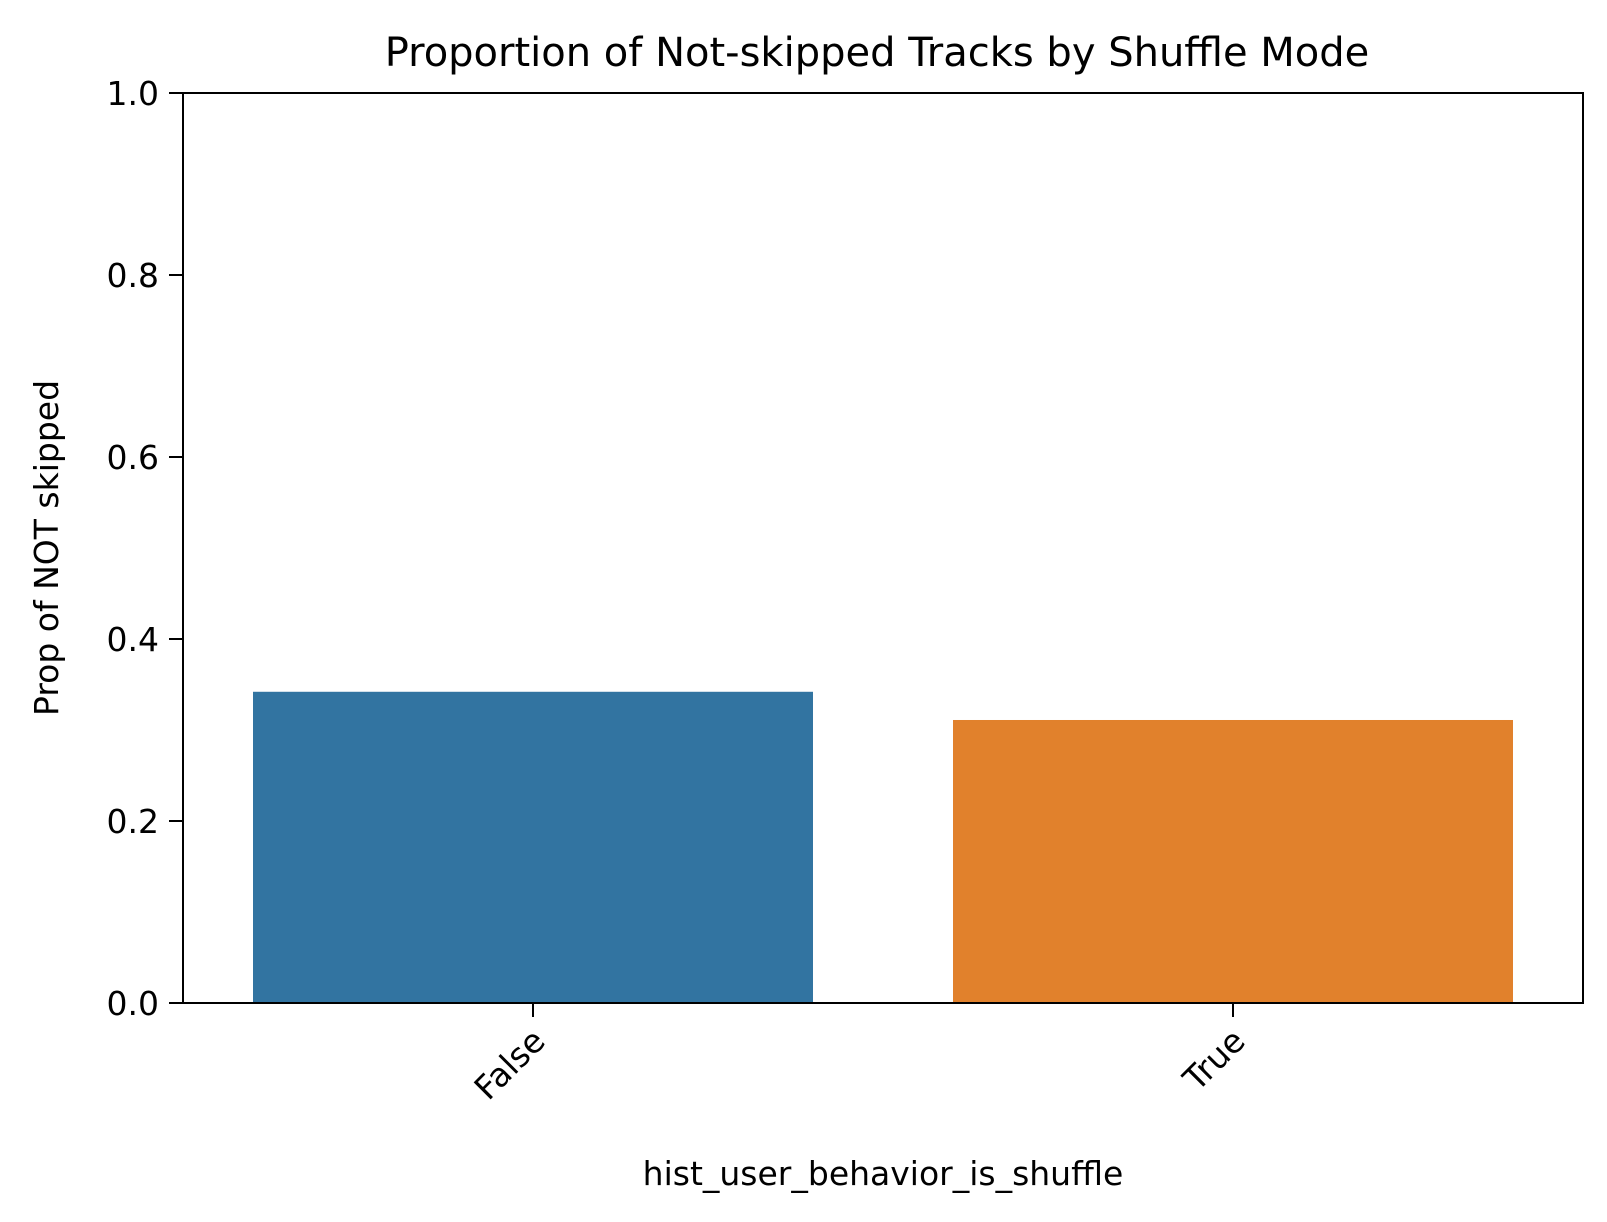 The height and width of the screenshot is (1222, 1607). I want to click on y-axis-label: Prop of NOT skipped, so click(46, 548).